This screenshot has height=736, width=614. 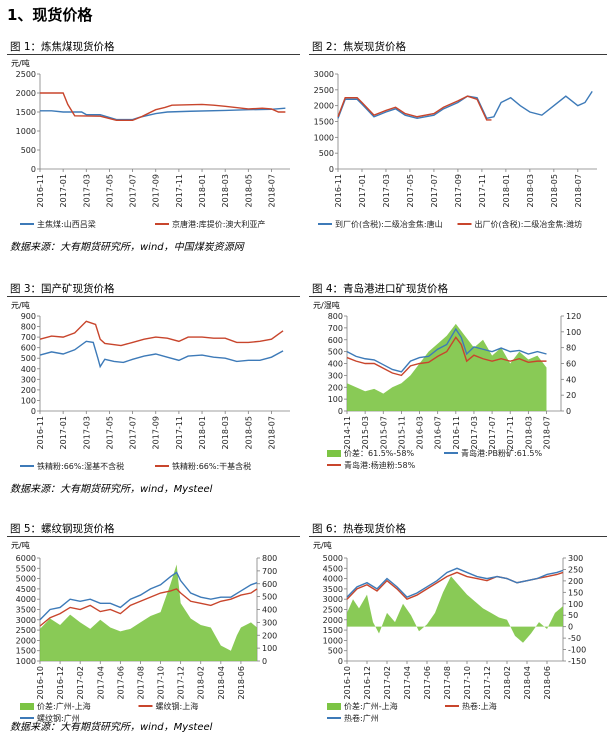 I want to click on y-tick-label: 200, so click(x=28, y=390).